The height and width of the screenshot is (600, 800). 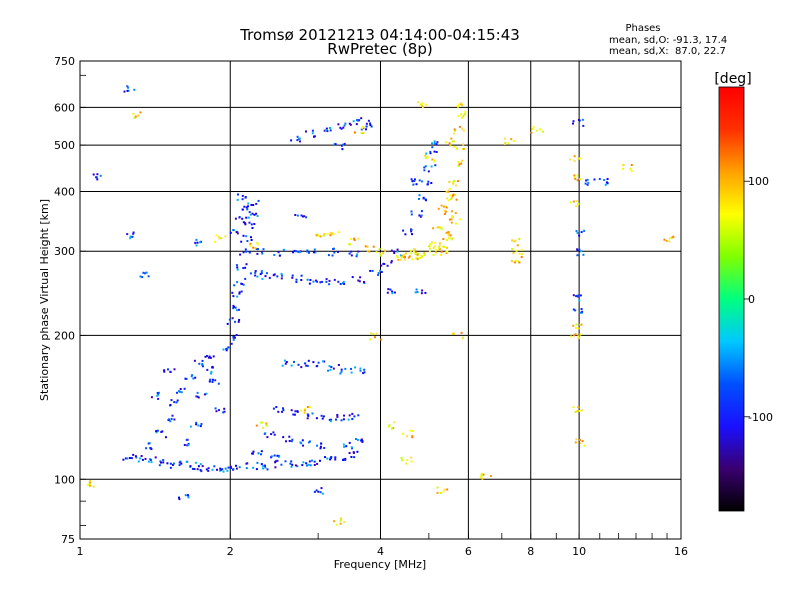 What do you see at coordinates (530, 551) in the screenshot?
I see `x-tick-label: 8` at bounding box center [530, 551].